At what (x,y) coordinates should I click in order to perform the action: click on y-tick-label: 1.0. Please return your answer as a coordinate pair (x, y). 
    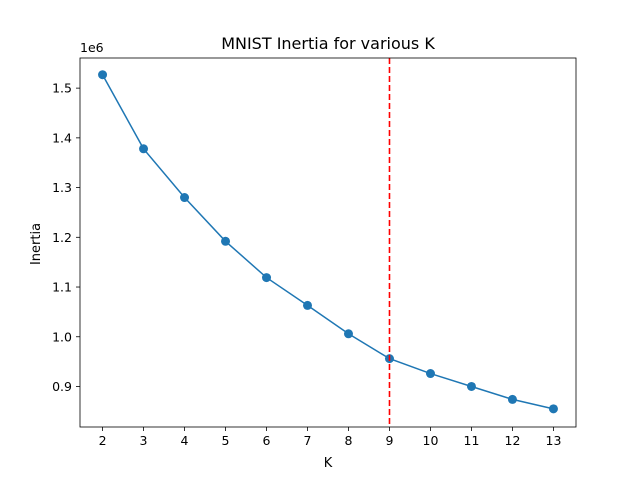
    Looking at the image, I should click on (62, 336).